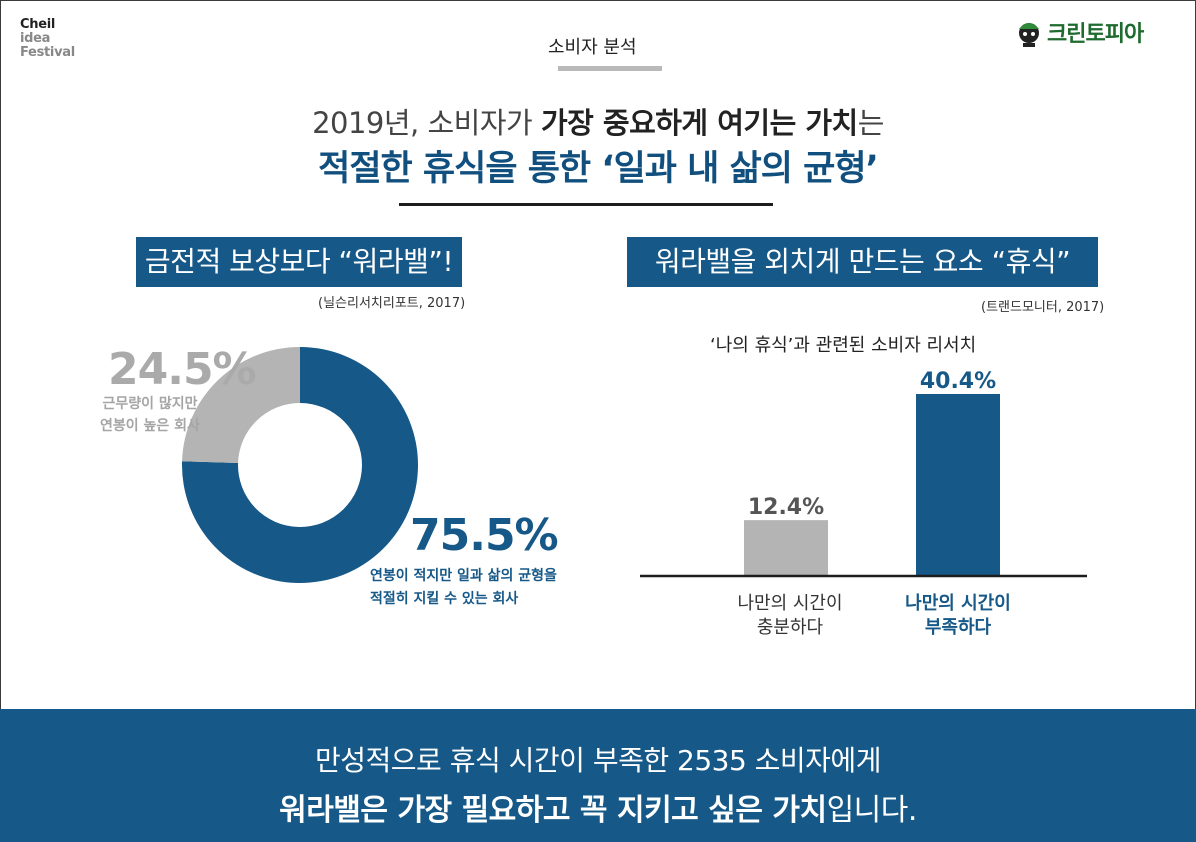  What do you see at coordinates (1029, 35) in the screenshot?
I see `mascot-icon` at bounding box center [1029, 35].